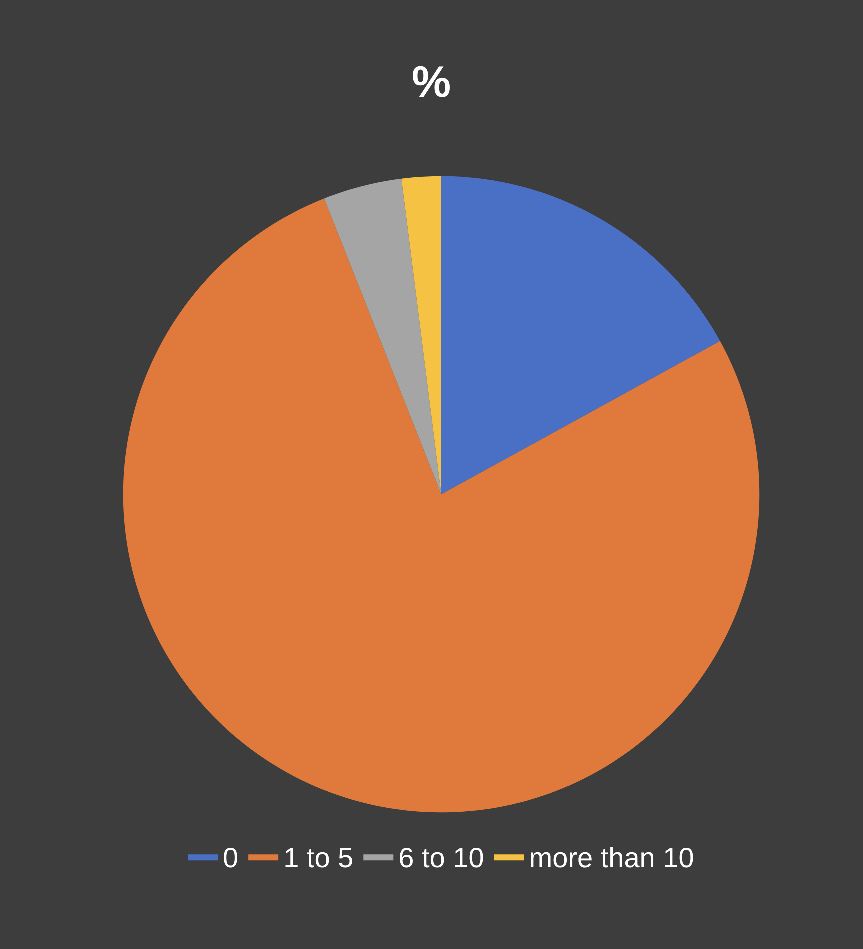 This screenshot has height=949, width=863. Describe the element at coordinates (441, 858) in the screenshot. I see `legend-label: 6 to 10` at that location.